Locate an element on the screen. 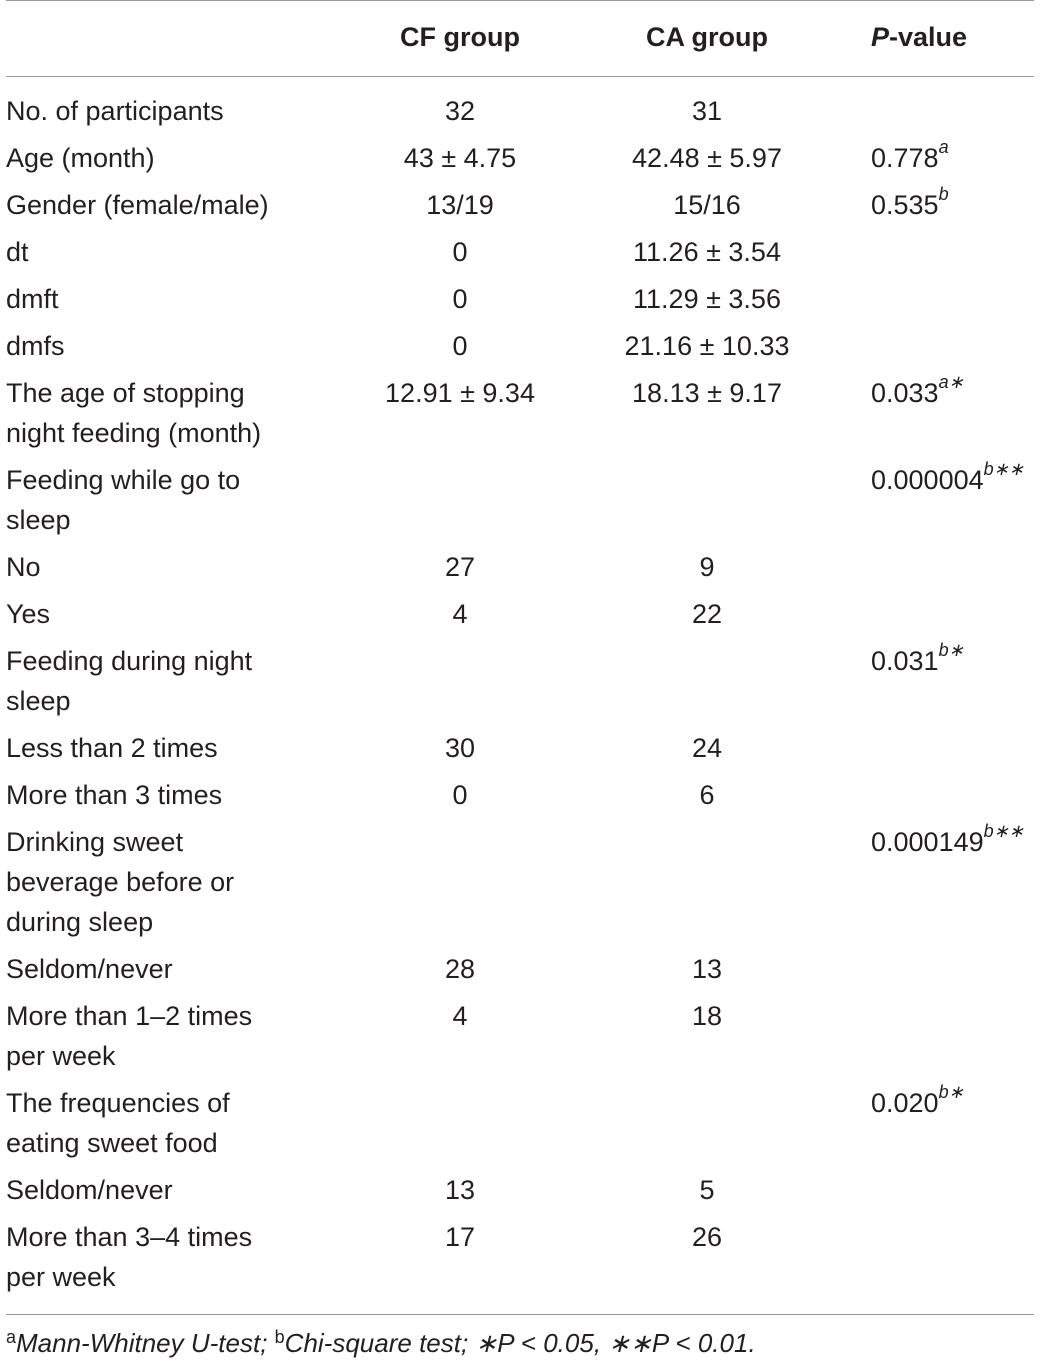 The image size is (1040, 1369). table-row: No. of participants 32 31 is located at coordinates (520, 114).